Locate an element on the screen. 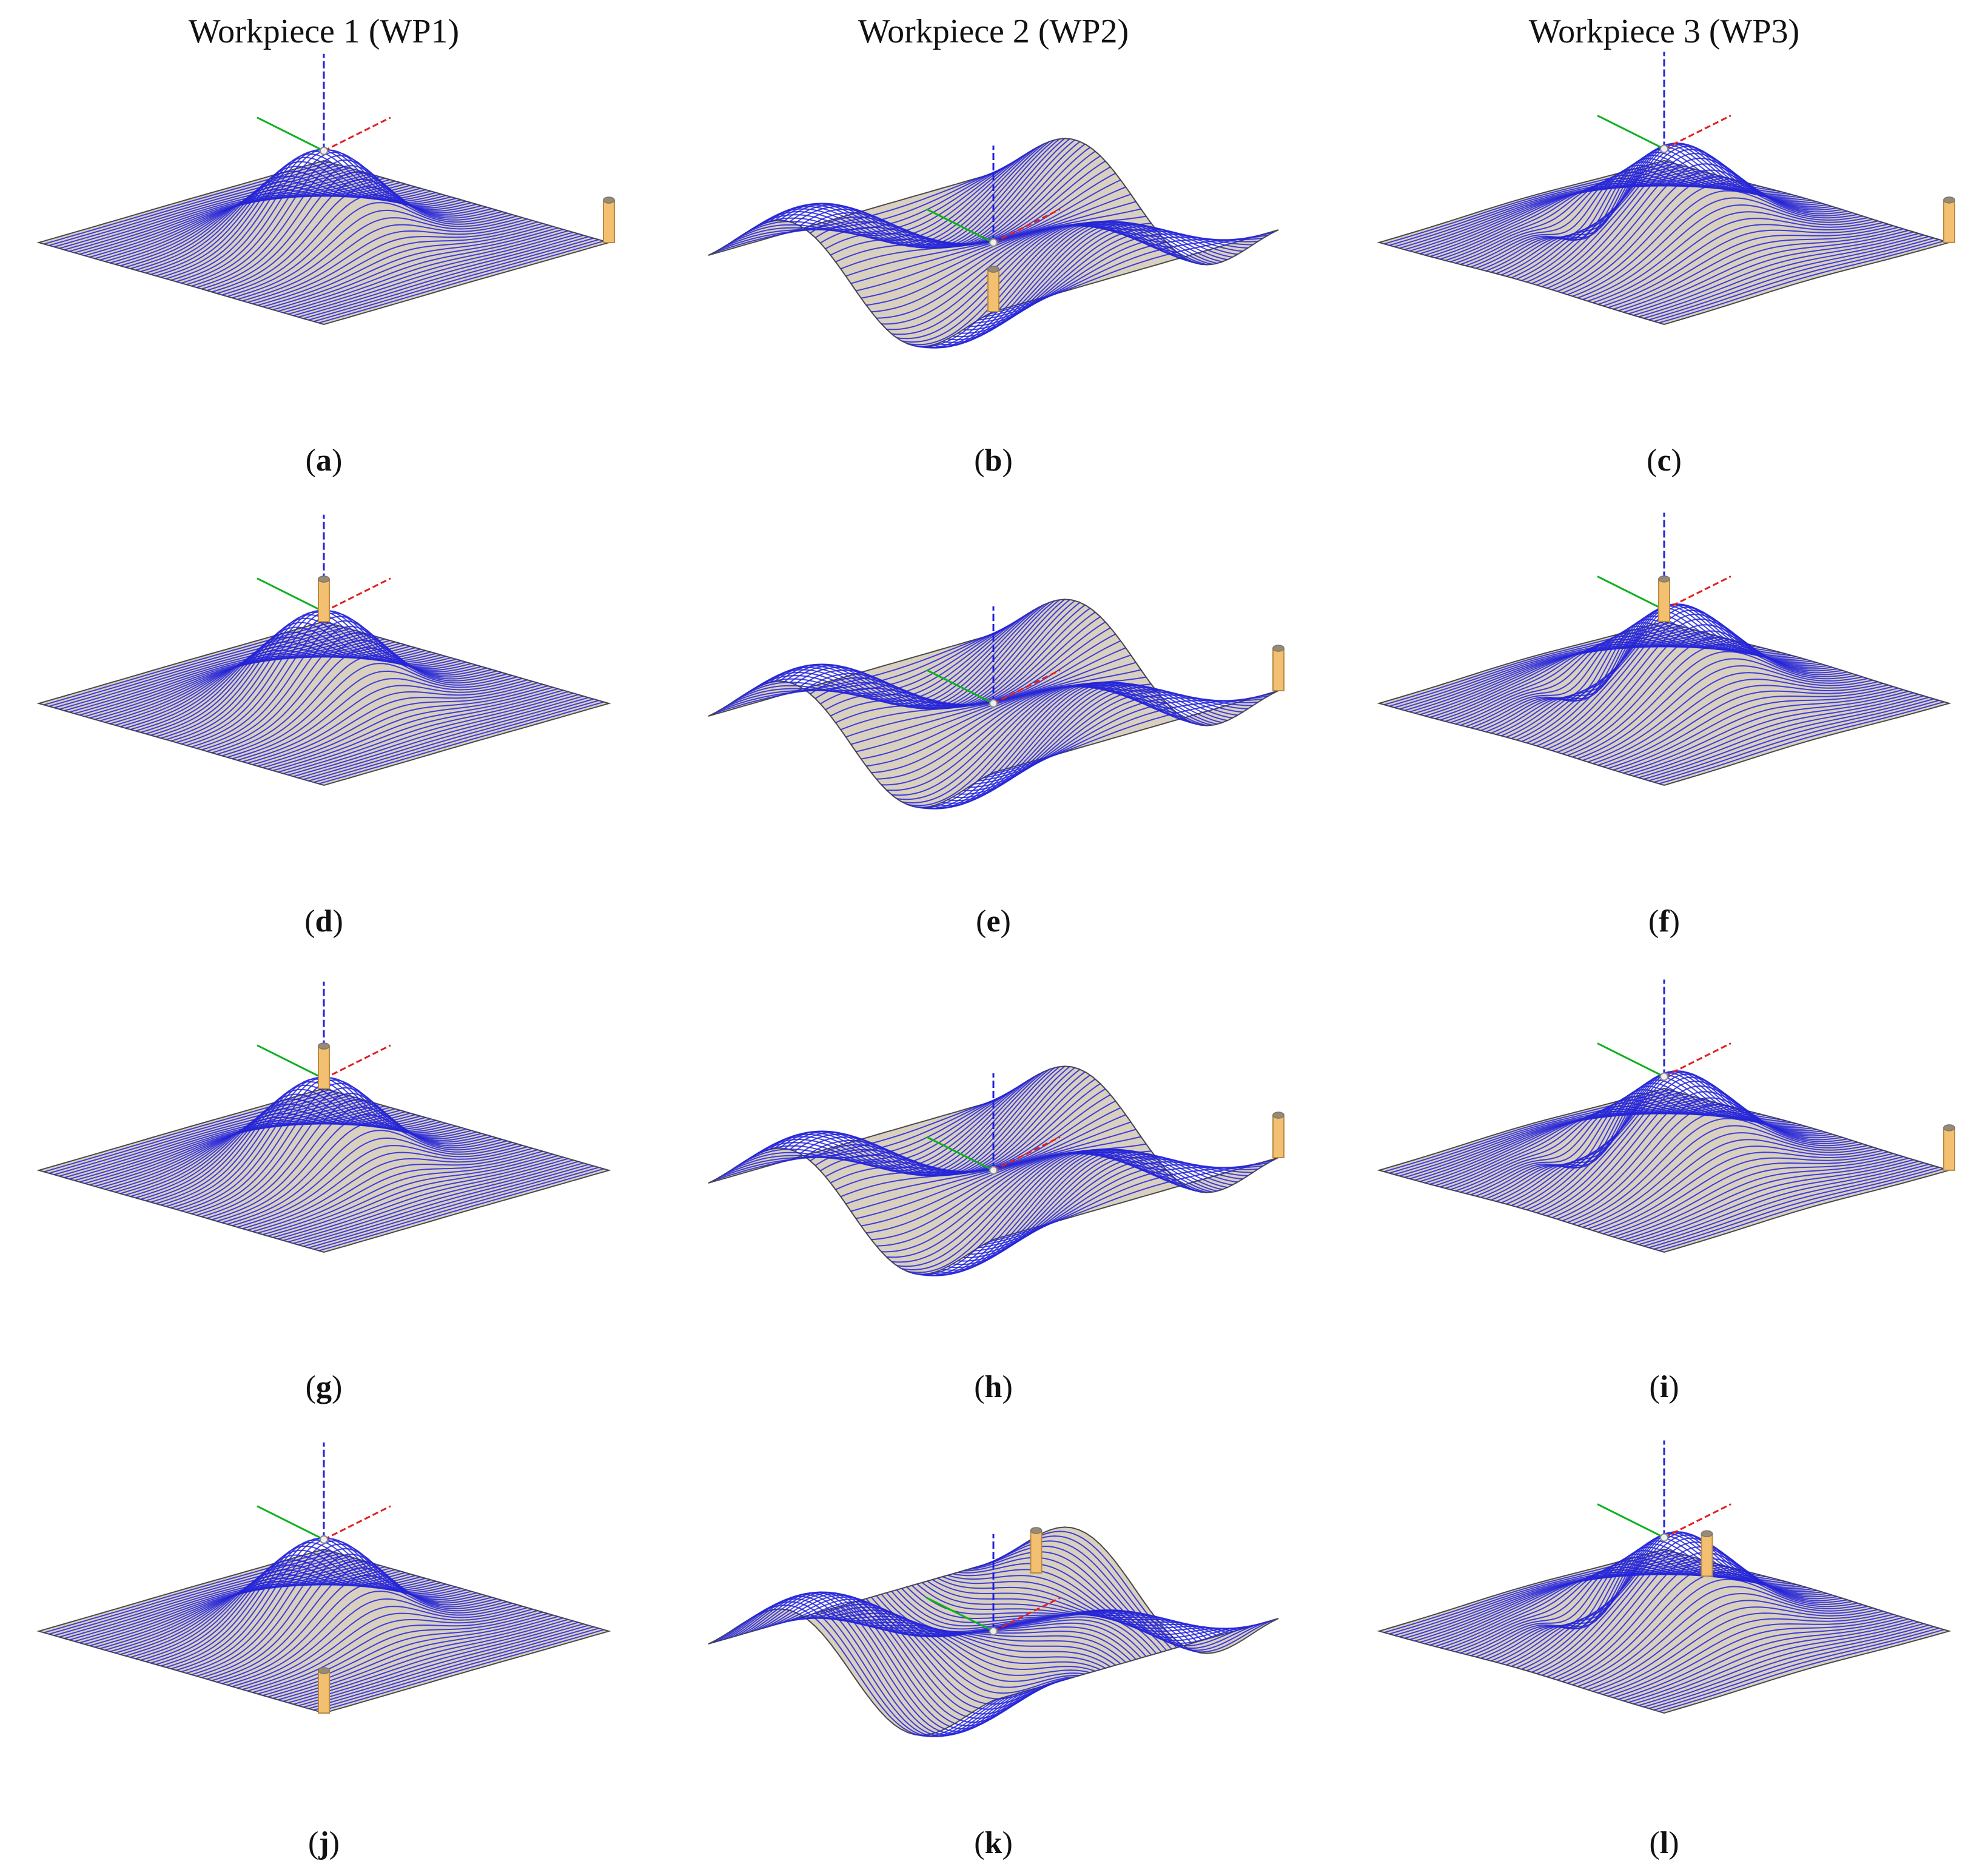 This screenshot has height=1861, width=1988. surface-panel-g is located at coordinates (323, 1117).